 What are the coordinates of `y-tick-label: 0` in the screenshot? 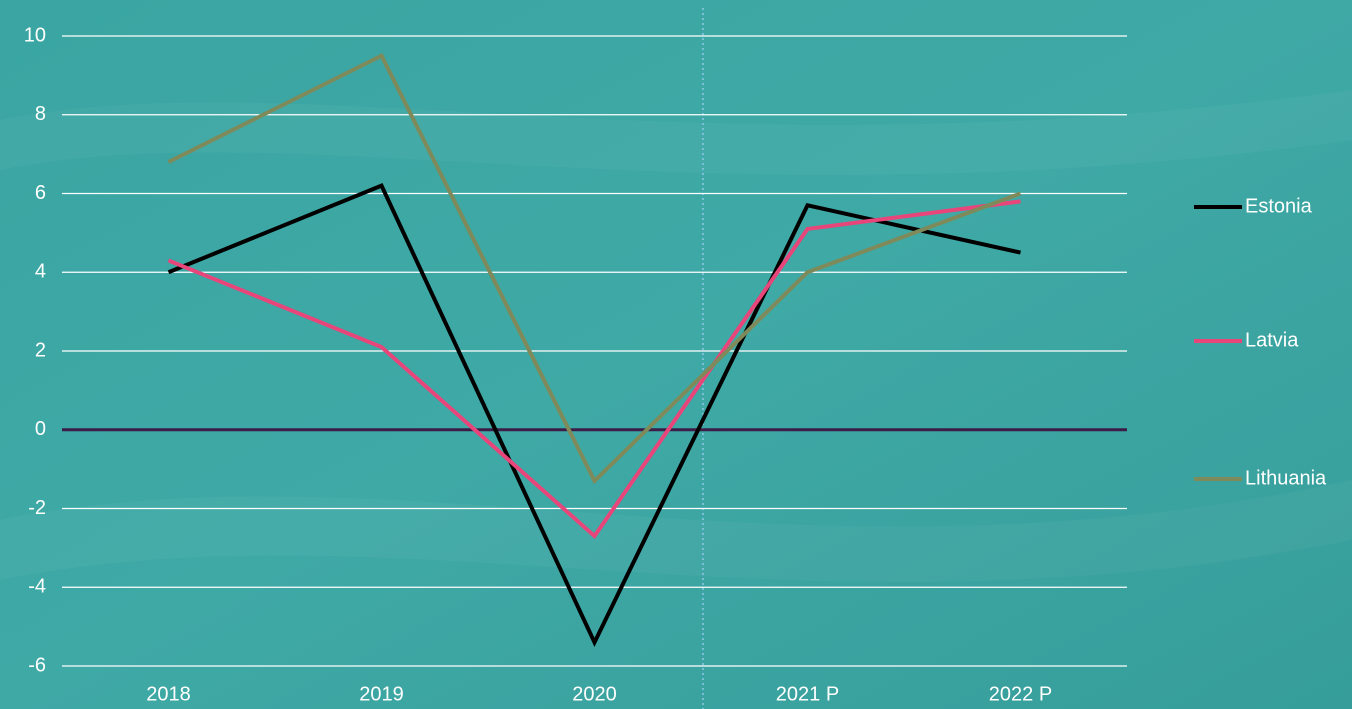 It's located at (40, 429).